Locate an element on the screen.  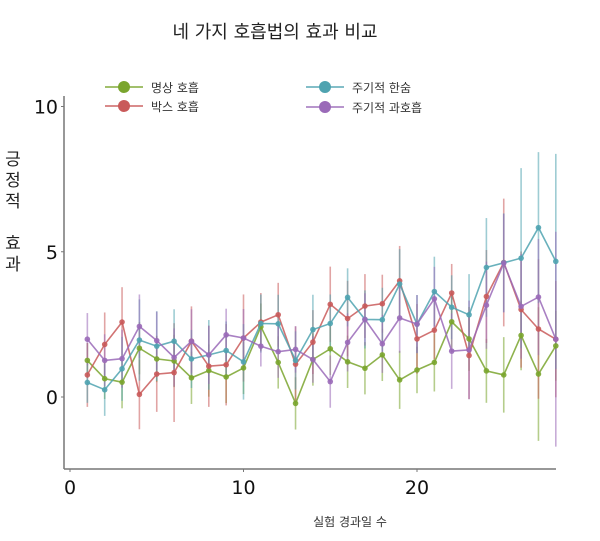
x-tick-label: 0 is located at coordinates (70, 488).